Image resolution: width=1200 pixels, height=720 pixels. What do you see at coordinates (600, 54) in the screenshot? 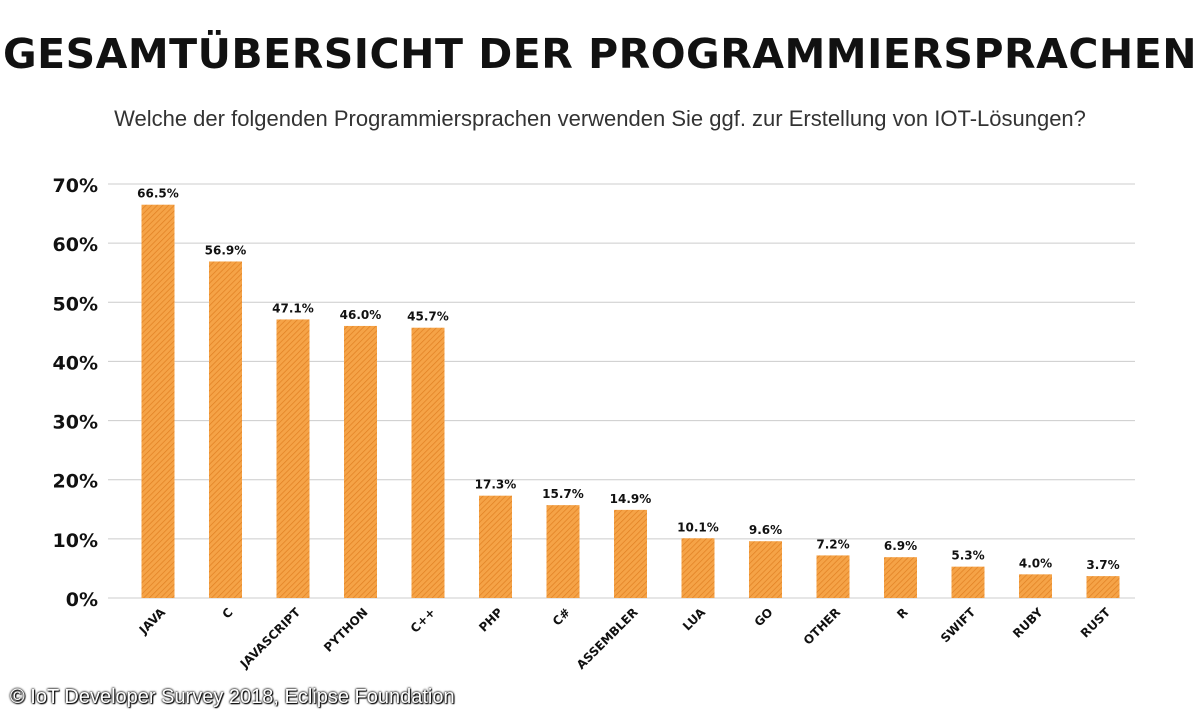
I see `chart-title: GESAMTÜBERSICHT DER PROGRAMMIERSPRACHEN` at bounding box center [600, 54].